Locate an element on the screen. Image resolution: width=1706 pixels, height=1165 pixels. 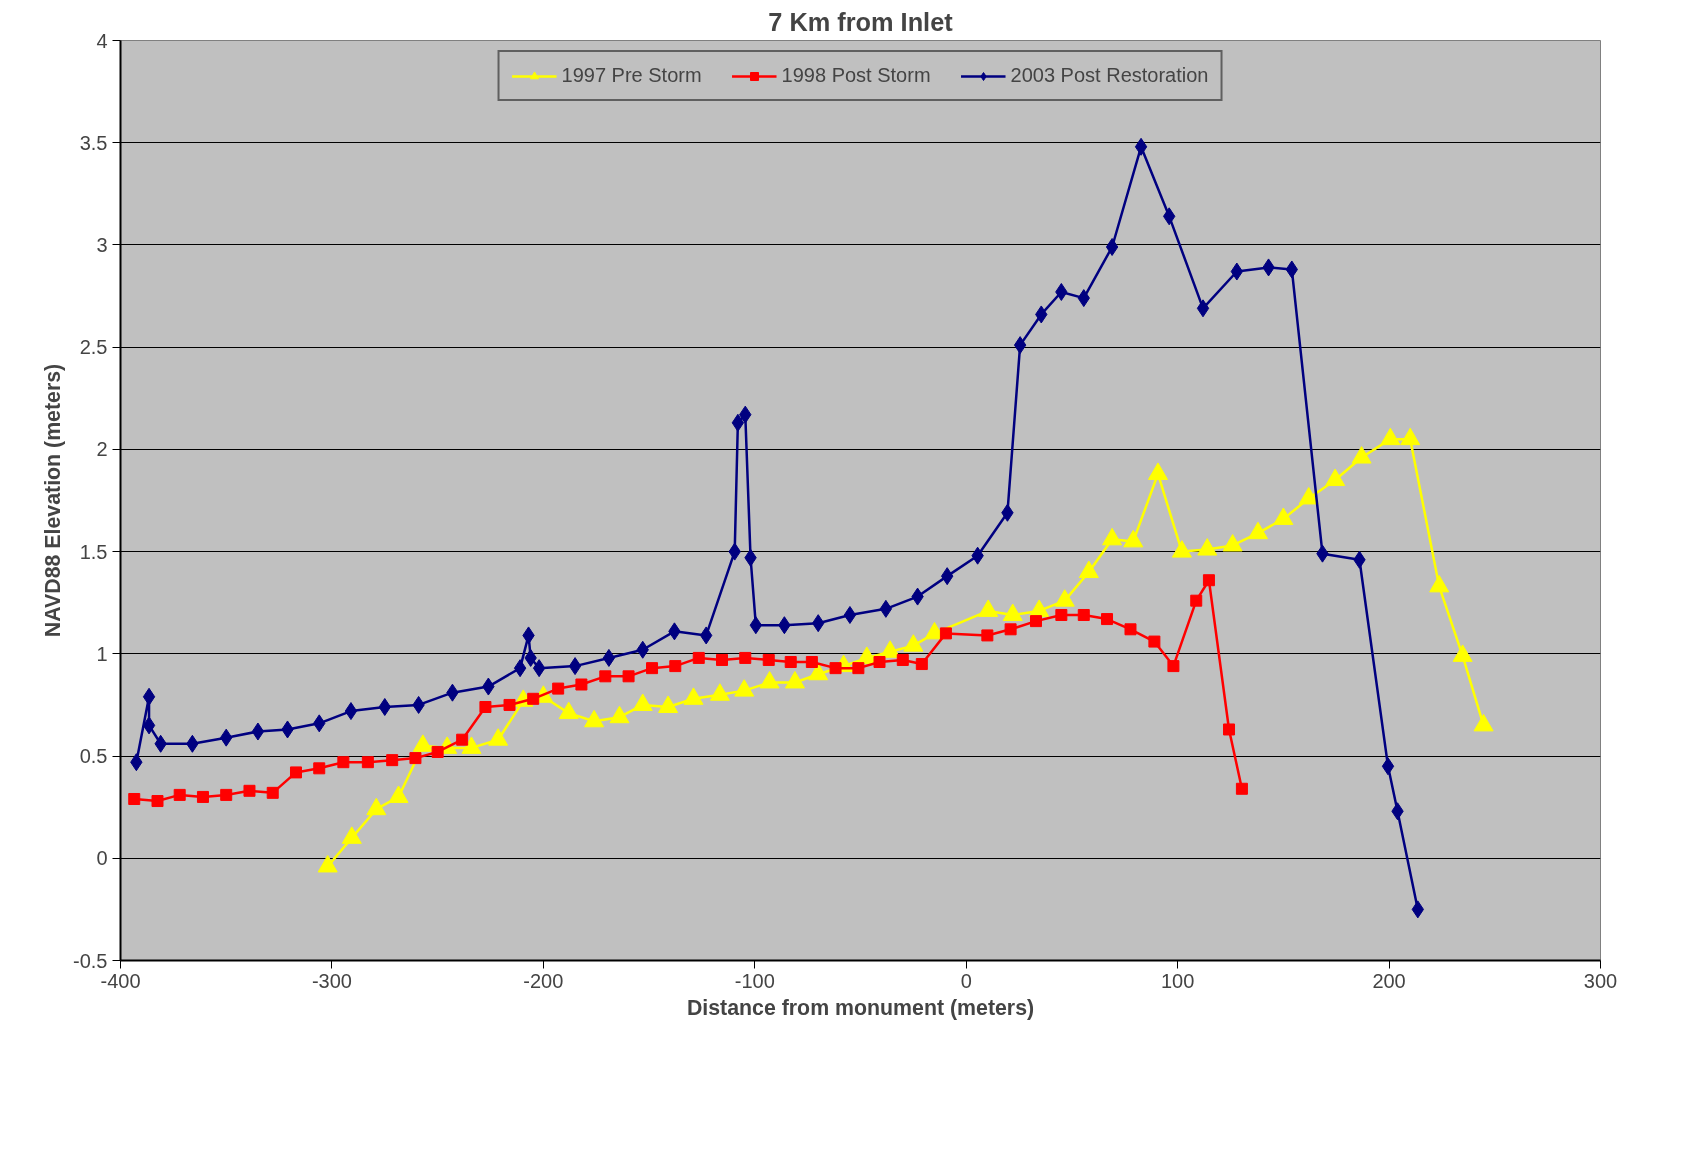
x-tick-label: -400 is located at coordinates (120, 980).